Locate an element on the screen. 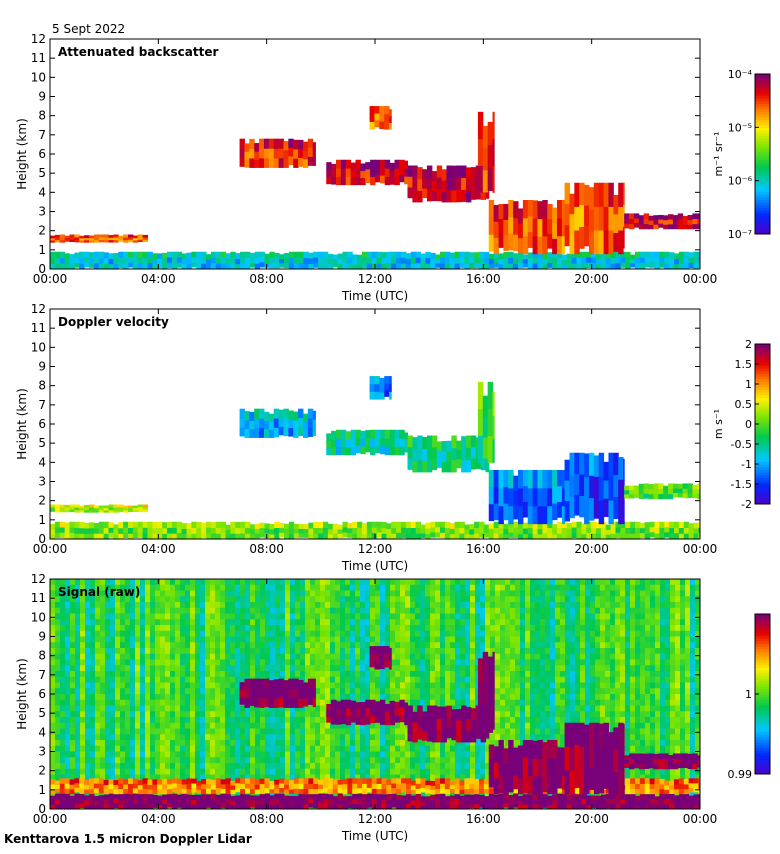  panel-title: Attenuated backscatter is located at coordinates (138, 52).